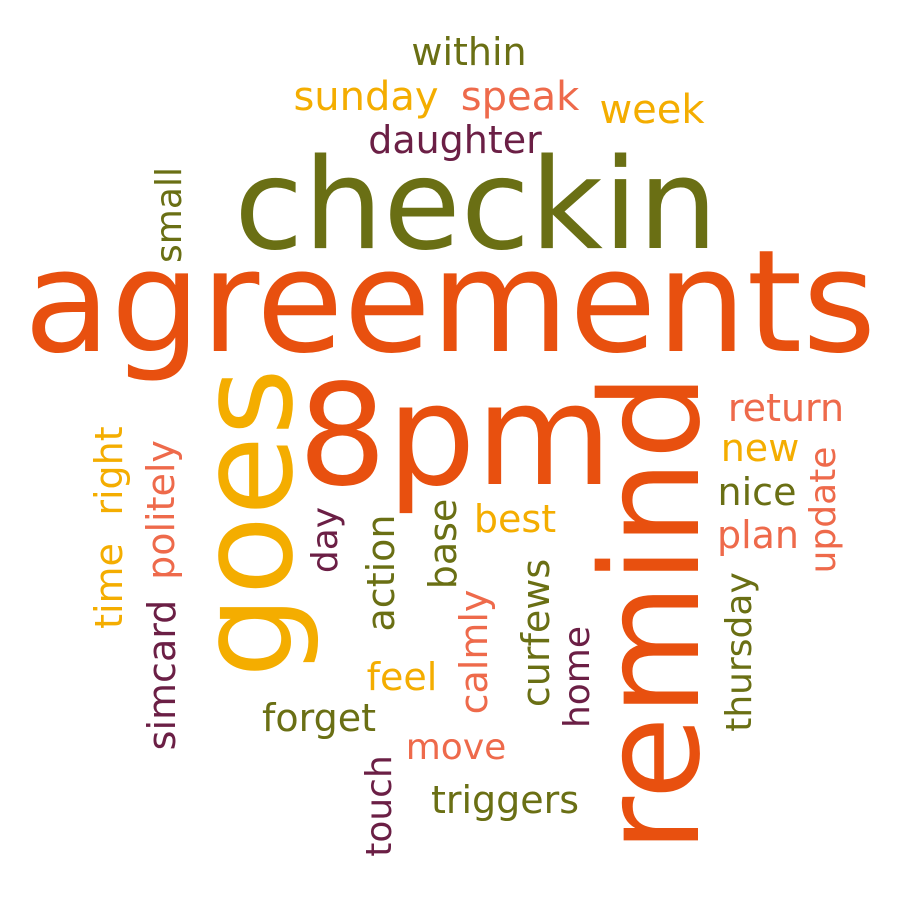 Image resolution: width=900 pixels, height=900 pixels. Describe the element at coordinates (109, 586) in the screenshot. I see `word-time: time` at that location.